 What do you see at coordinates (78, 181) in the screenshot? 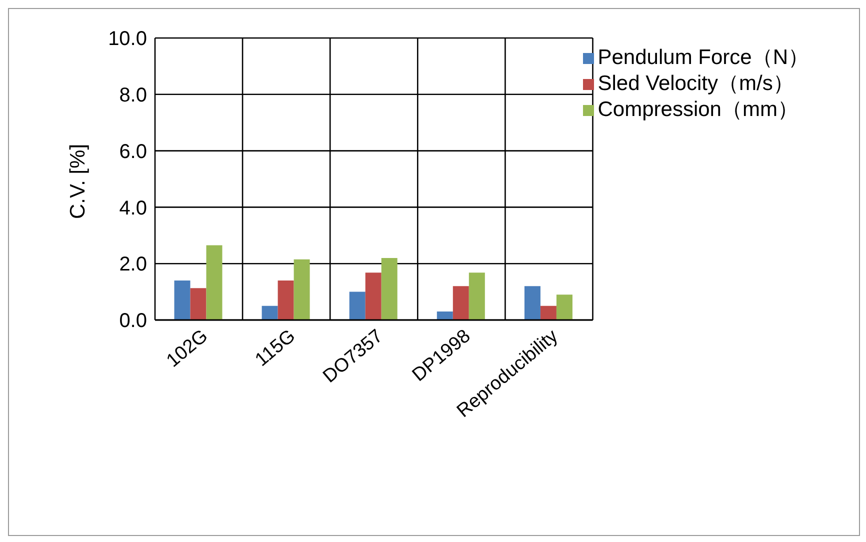
I see `y-axis-title: C.V. [%]` at bounding box center [78, 181].